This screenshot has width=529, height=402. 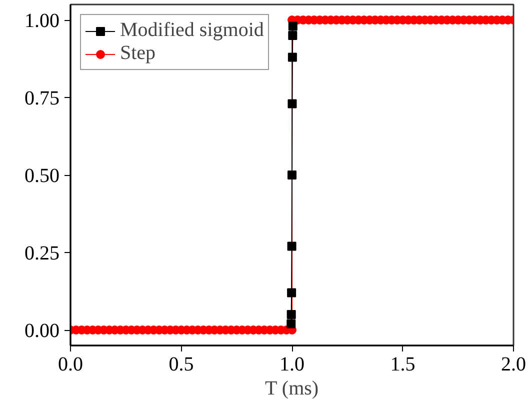 What do you see at coordinates (192, 30) in the screenshot?
I see `legend-label: Modified sigmoid` at bounding box center [192, 30].